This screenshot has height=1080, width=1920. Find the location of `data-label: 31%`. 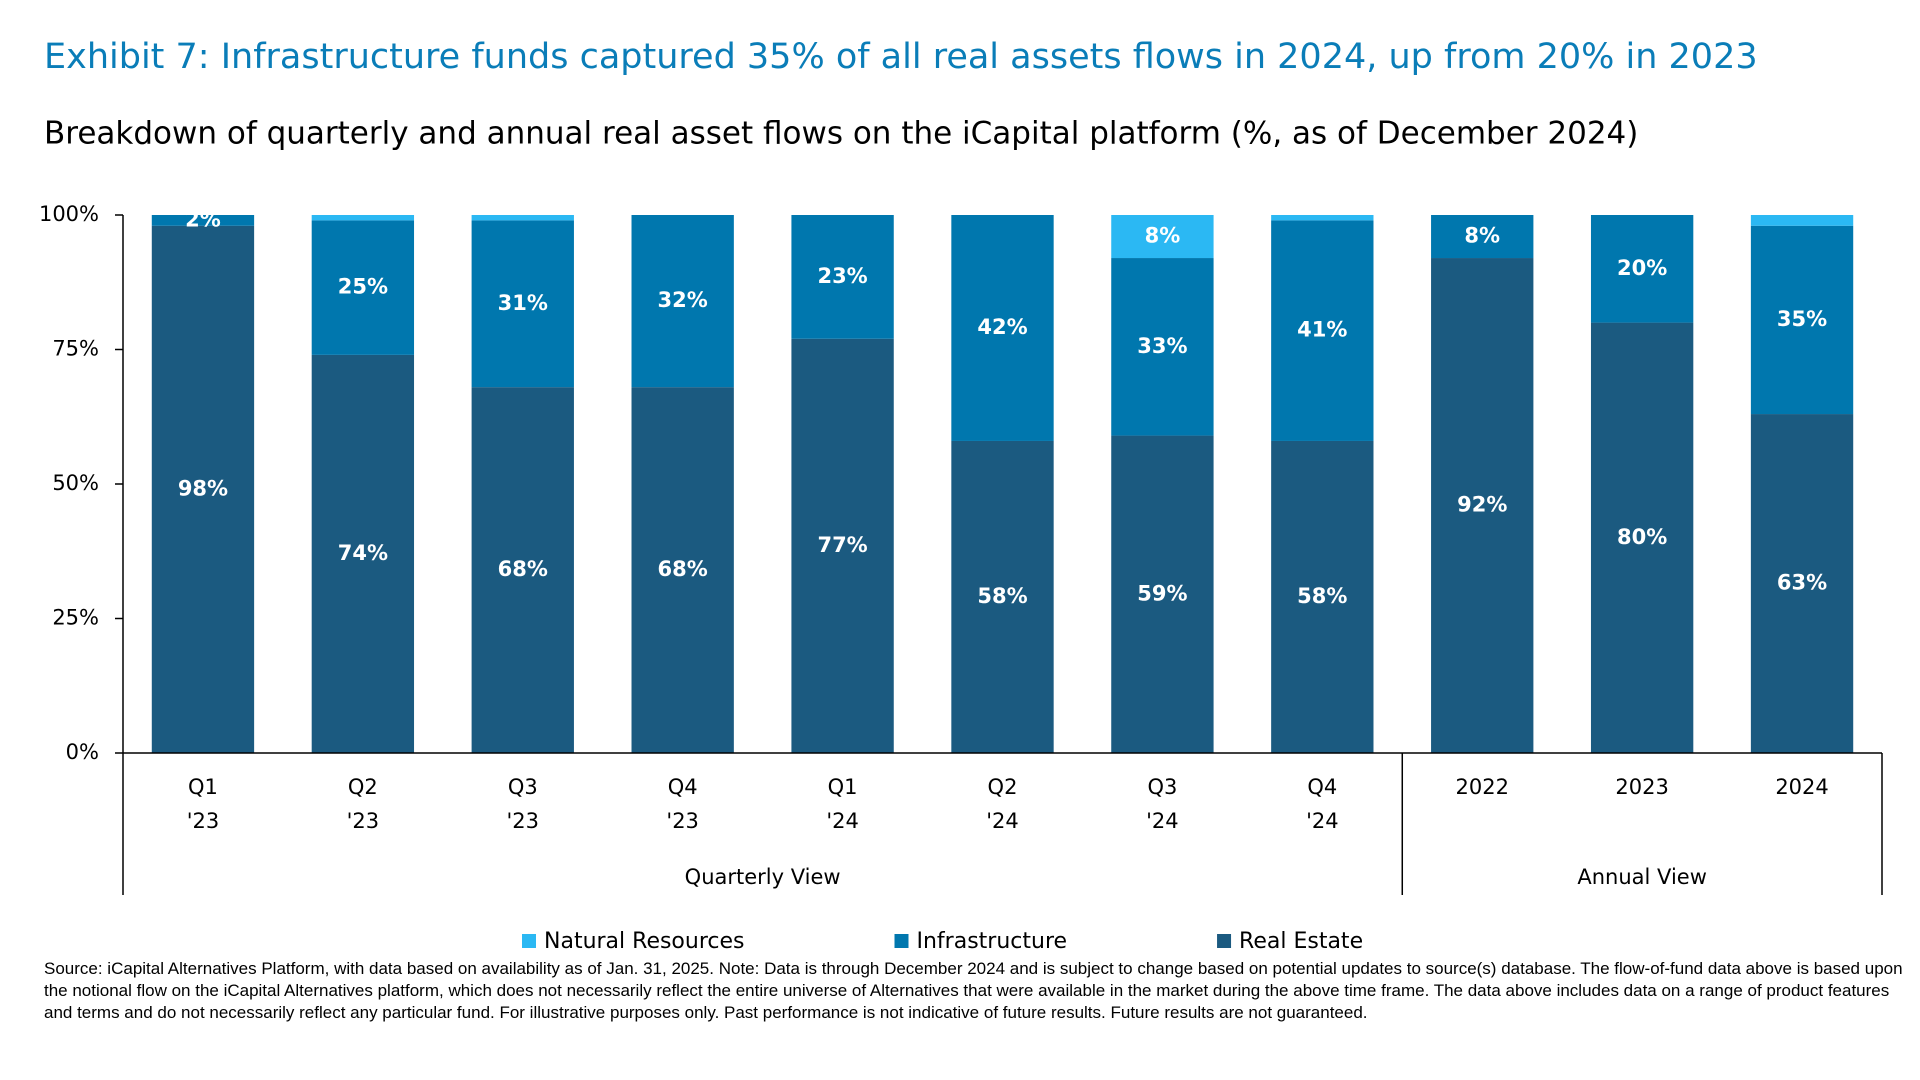

data-label: 31% is located at coordinates (523, 303).